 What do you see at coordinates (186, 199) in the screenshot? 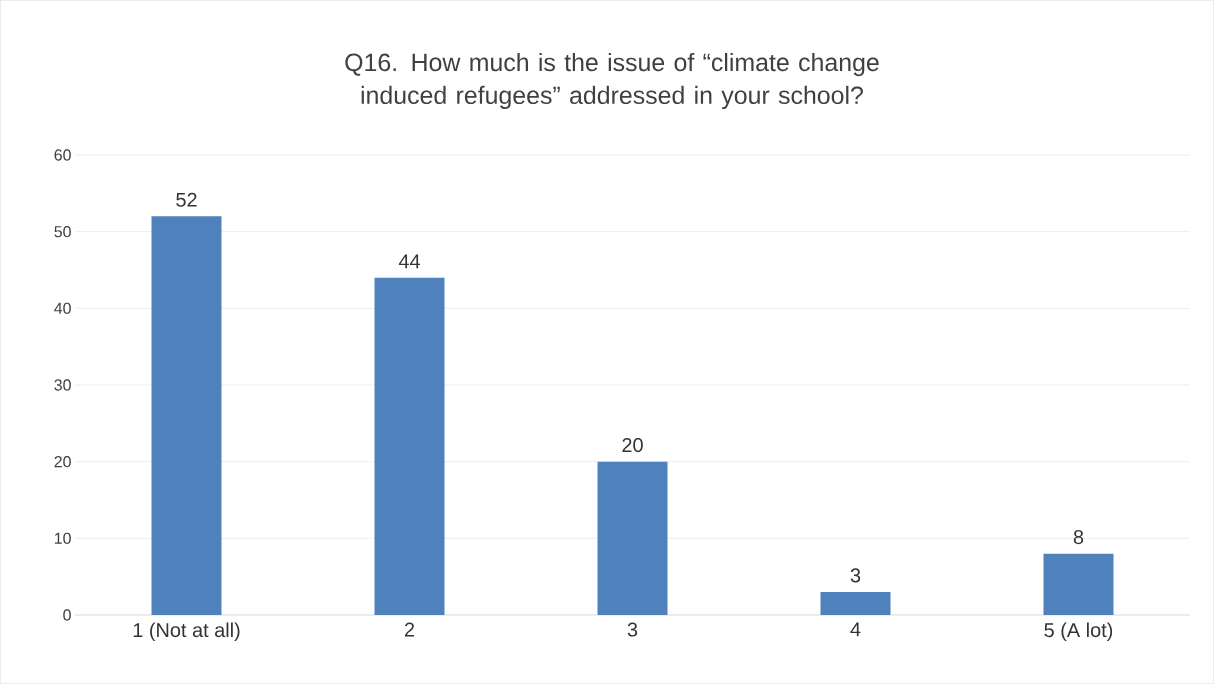
I see `data-label: 52` at bounding box center [186, 199].